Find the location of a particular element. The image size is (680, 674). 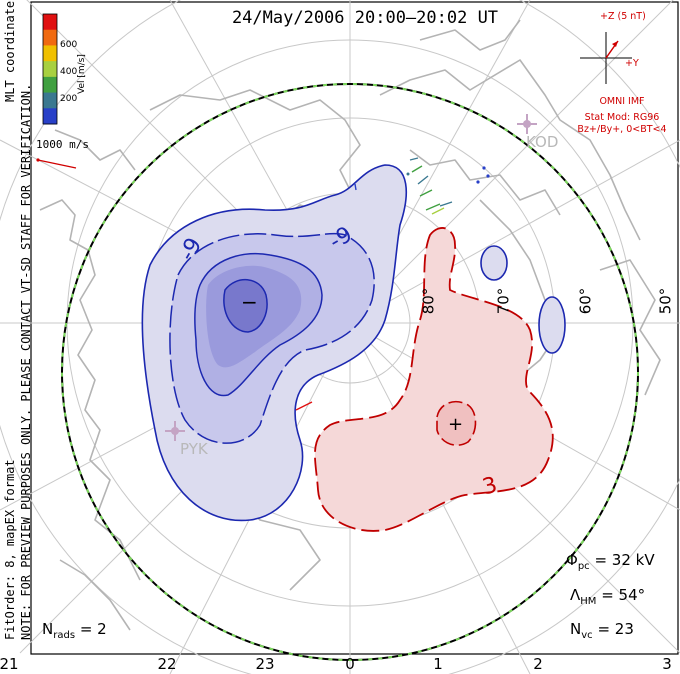

colorbar is located at coordinates (50, 69).